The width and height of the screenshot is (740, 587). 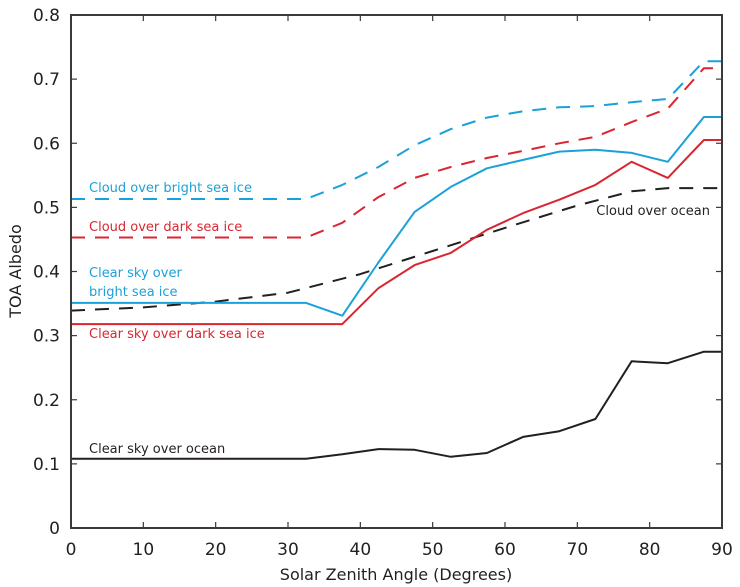 I want to click on y-tick-label: 0.7, so click(x=46, y=80).